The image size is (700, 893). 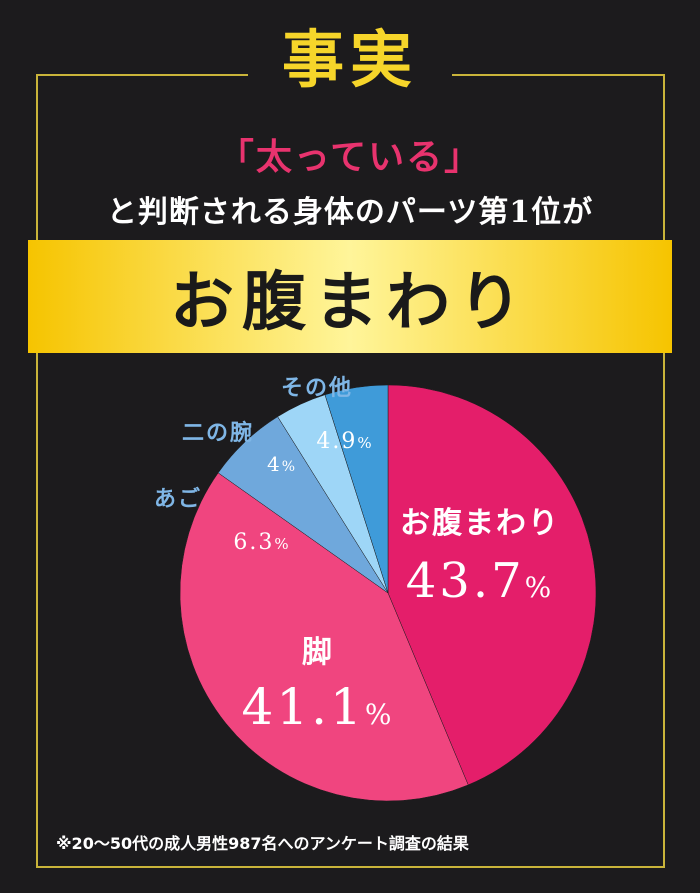 I want to click on slice-value-label: 4%, so click(x=282, y=464).